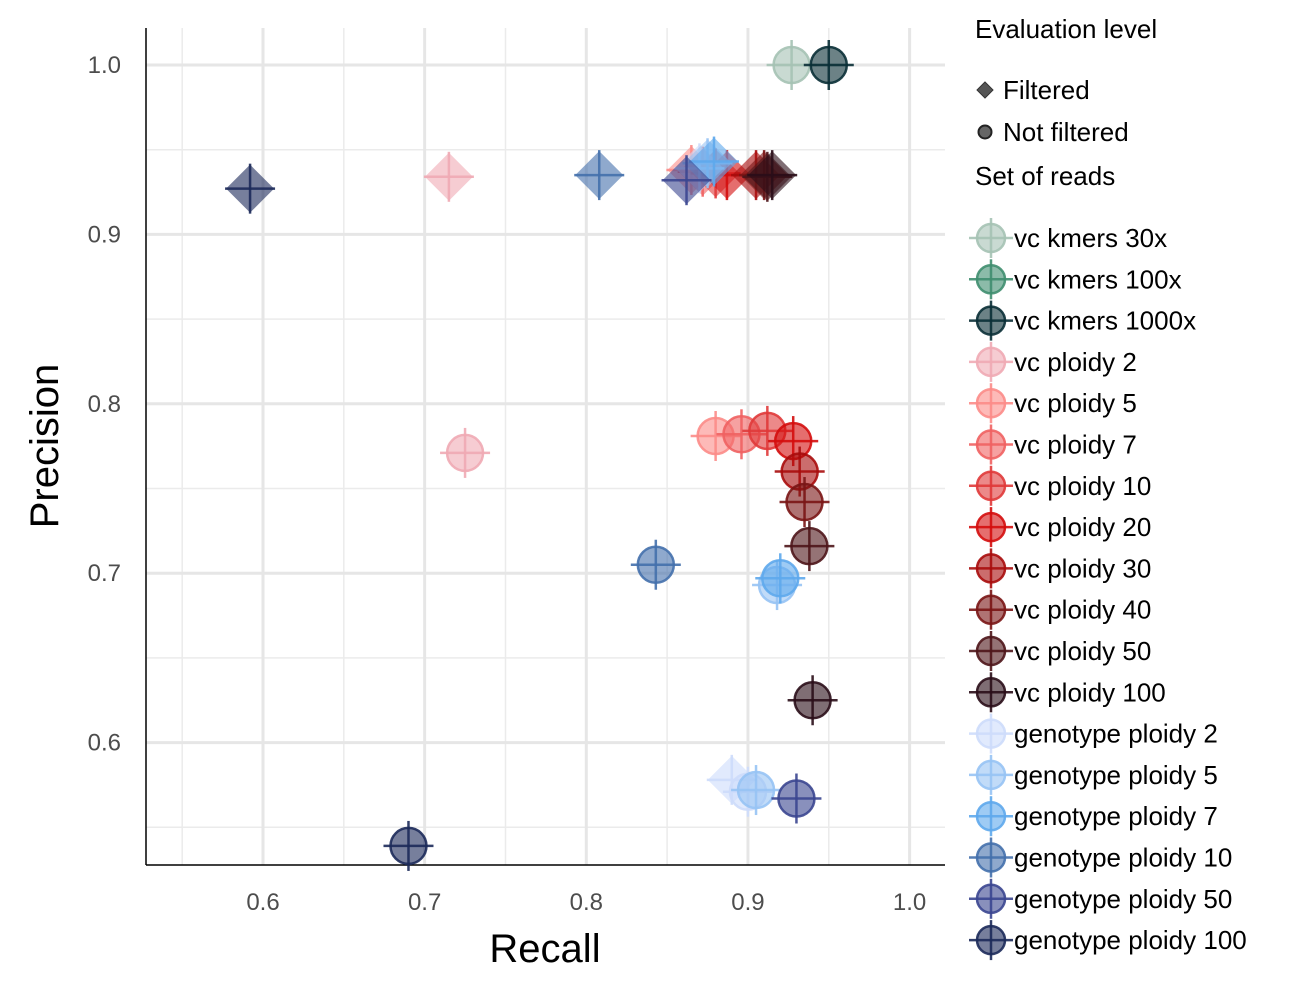 The width and height of the screenshot is (1300, 1000). What do you see at coordinates (1075, 445) in the screenshot?
I see `legend-label-series: vc ploidy 7` at bounding box center [1075, 445].